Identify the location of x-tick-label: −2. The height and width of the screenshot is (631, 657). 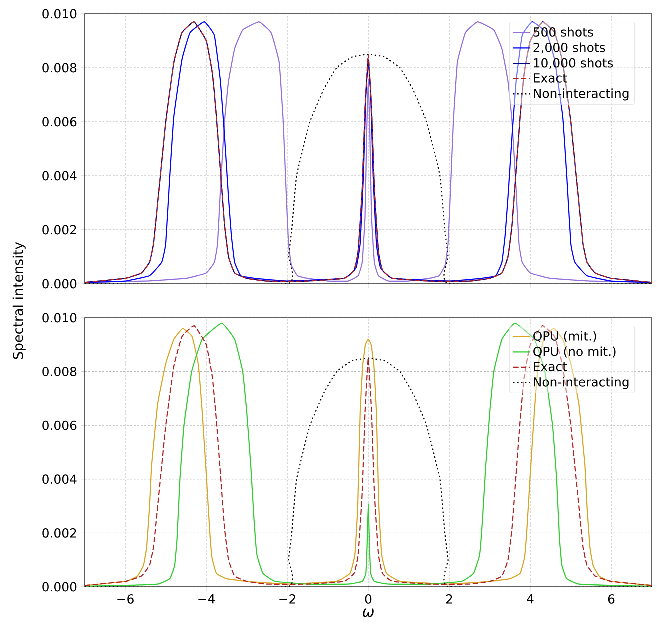
(288, 599).